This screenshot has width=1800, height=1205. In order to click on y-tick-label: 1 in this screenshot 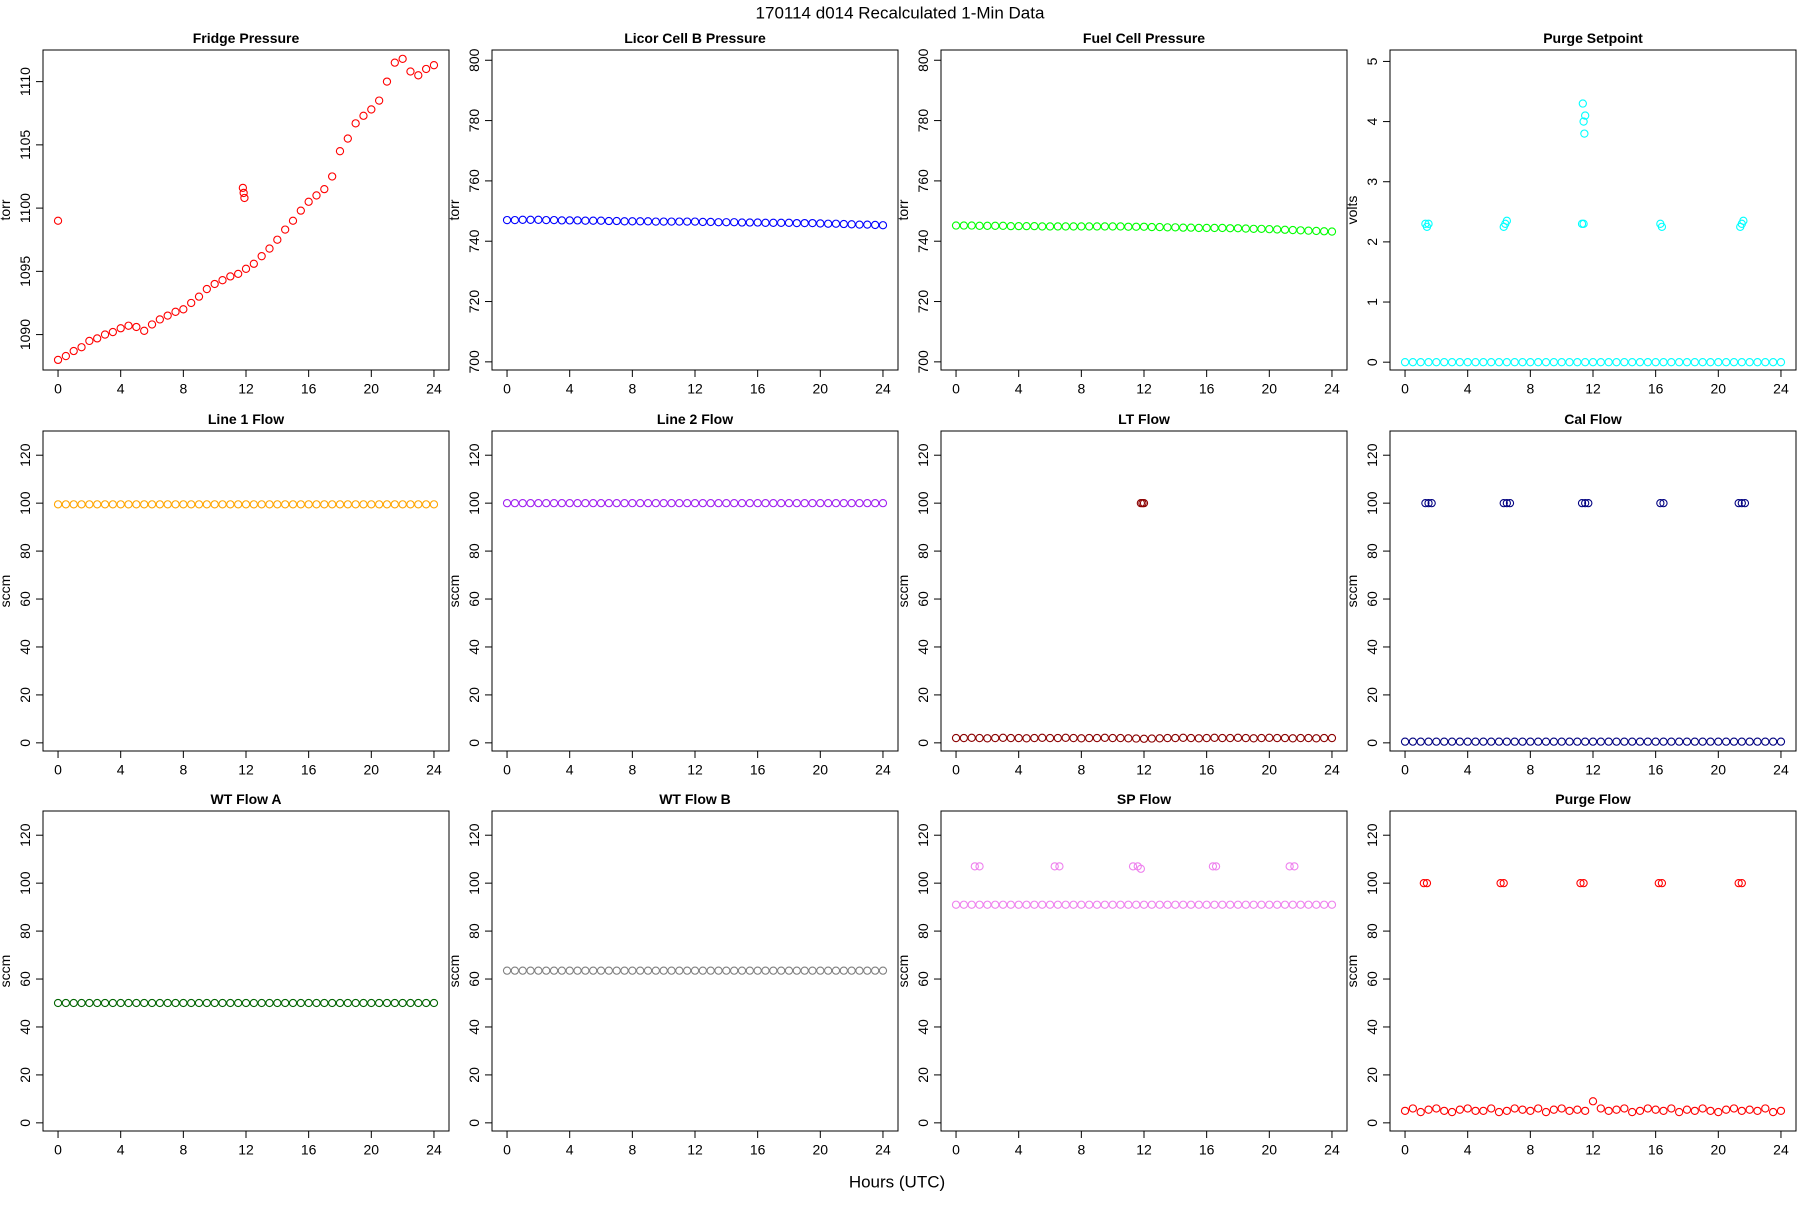, I will do `click(1372, 302)`.